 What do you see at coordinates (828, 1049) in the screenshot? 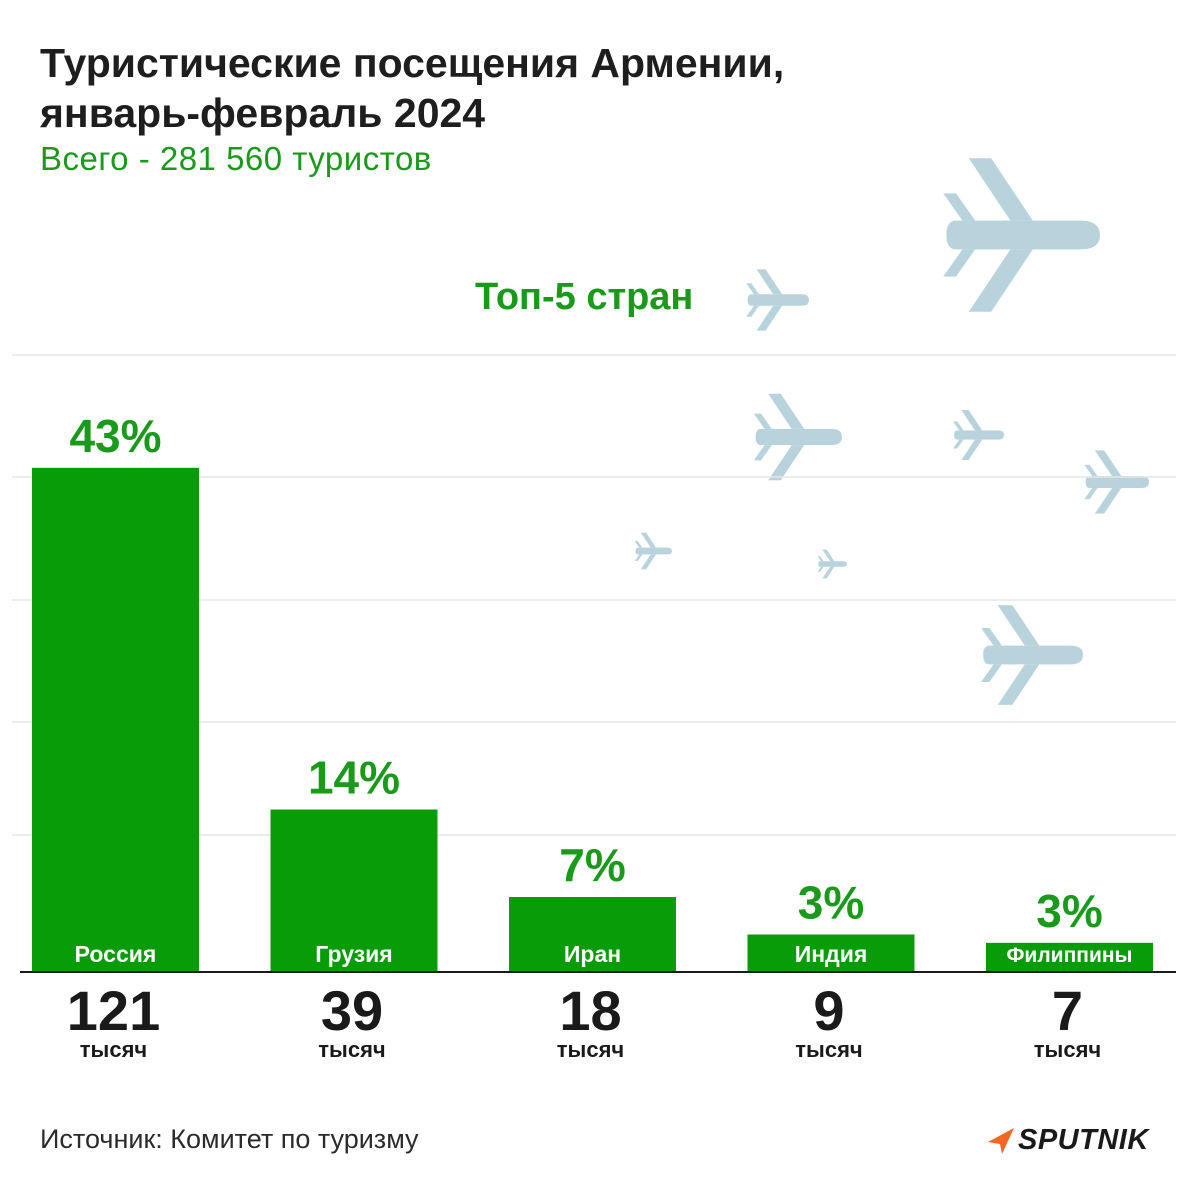
I see `unit-label-4: тысяч` at bounding box center [828, 1049].